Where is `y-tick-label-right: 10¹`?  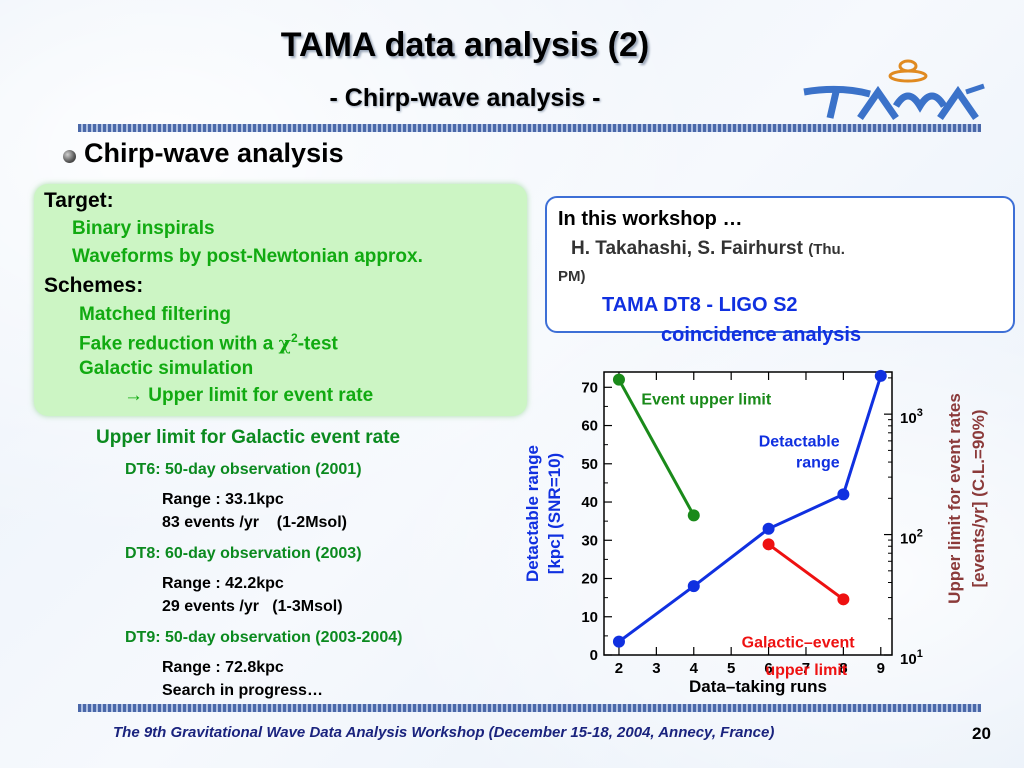 y-tick-label-right: 10¹ is located at coordinates (911, 658).